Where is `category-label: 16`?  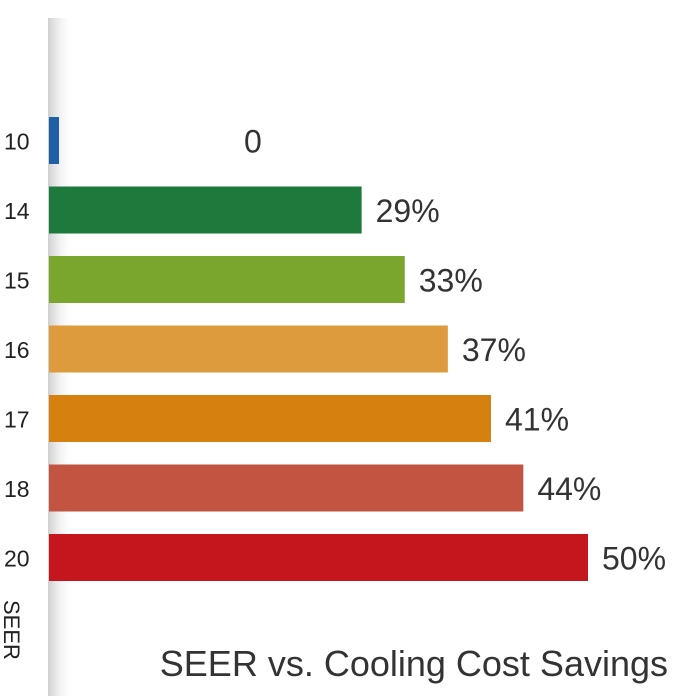 category-label: 16 is located at coordinates (17, 350).